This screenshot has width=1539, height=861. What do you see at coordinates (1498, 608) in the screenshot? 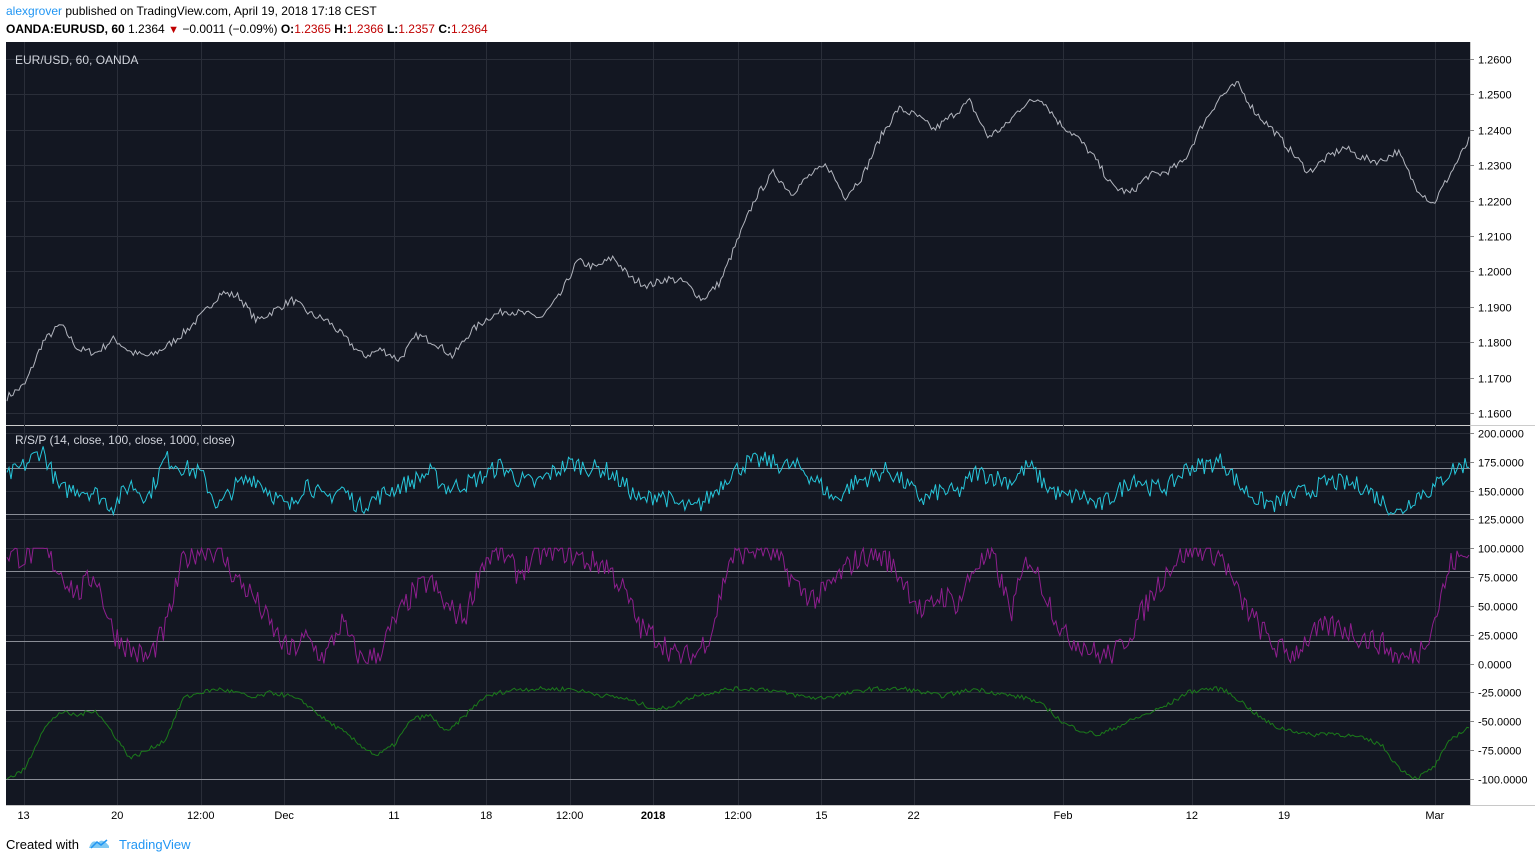
I see `indicator-tick-label: 50.0000` at bounding box center [1498, 608].